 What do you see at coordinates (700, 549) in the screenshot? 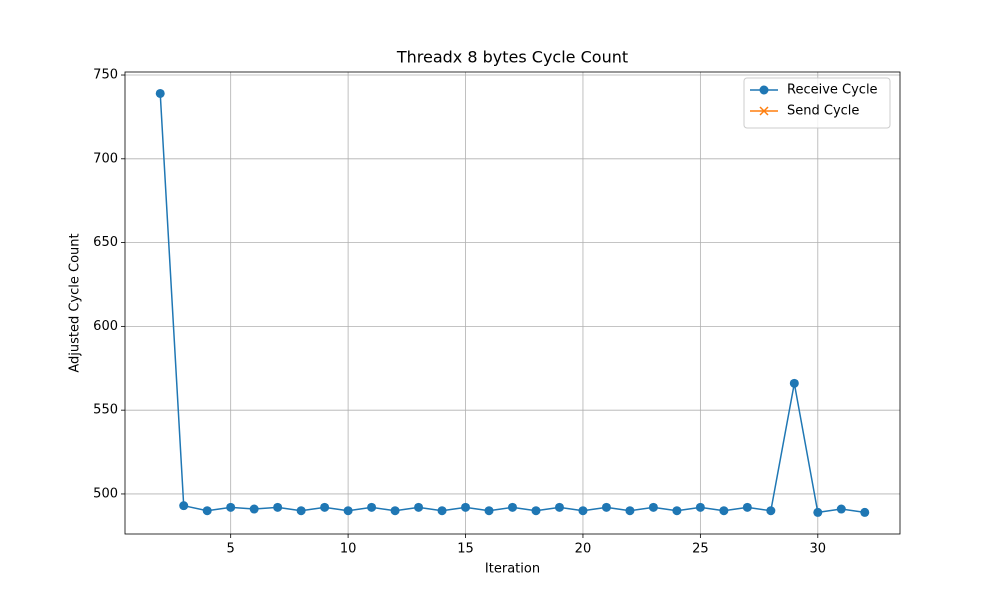
I see `x-tick-label: 25` at bounding box center [700, 549].